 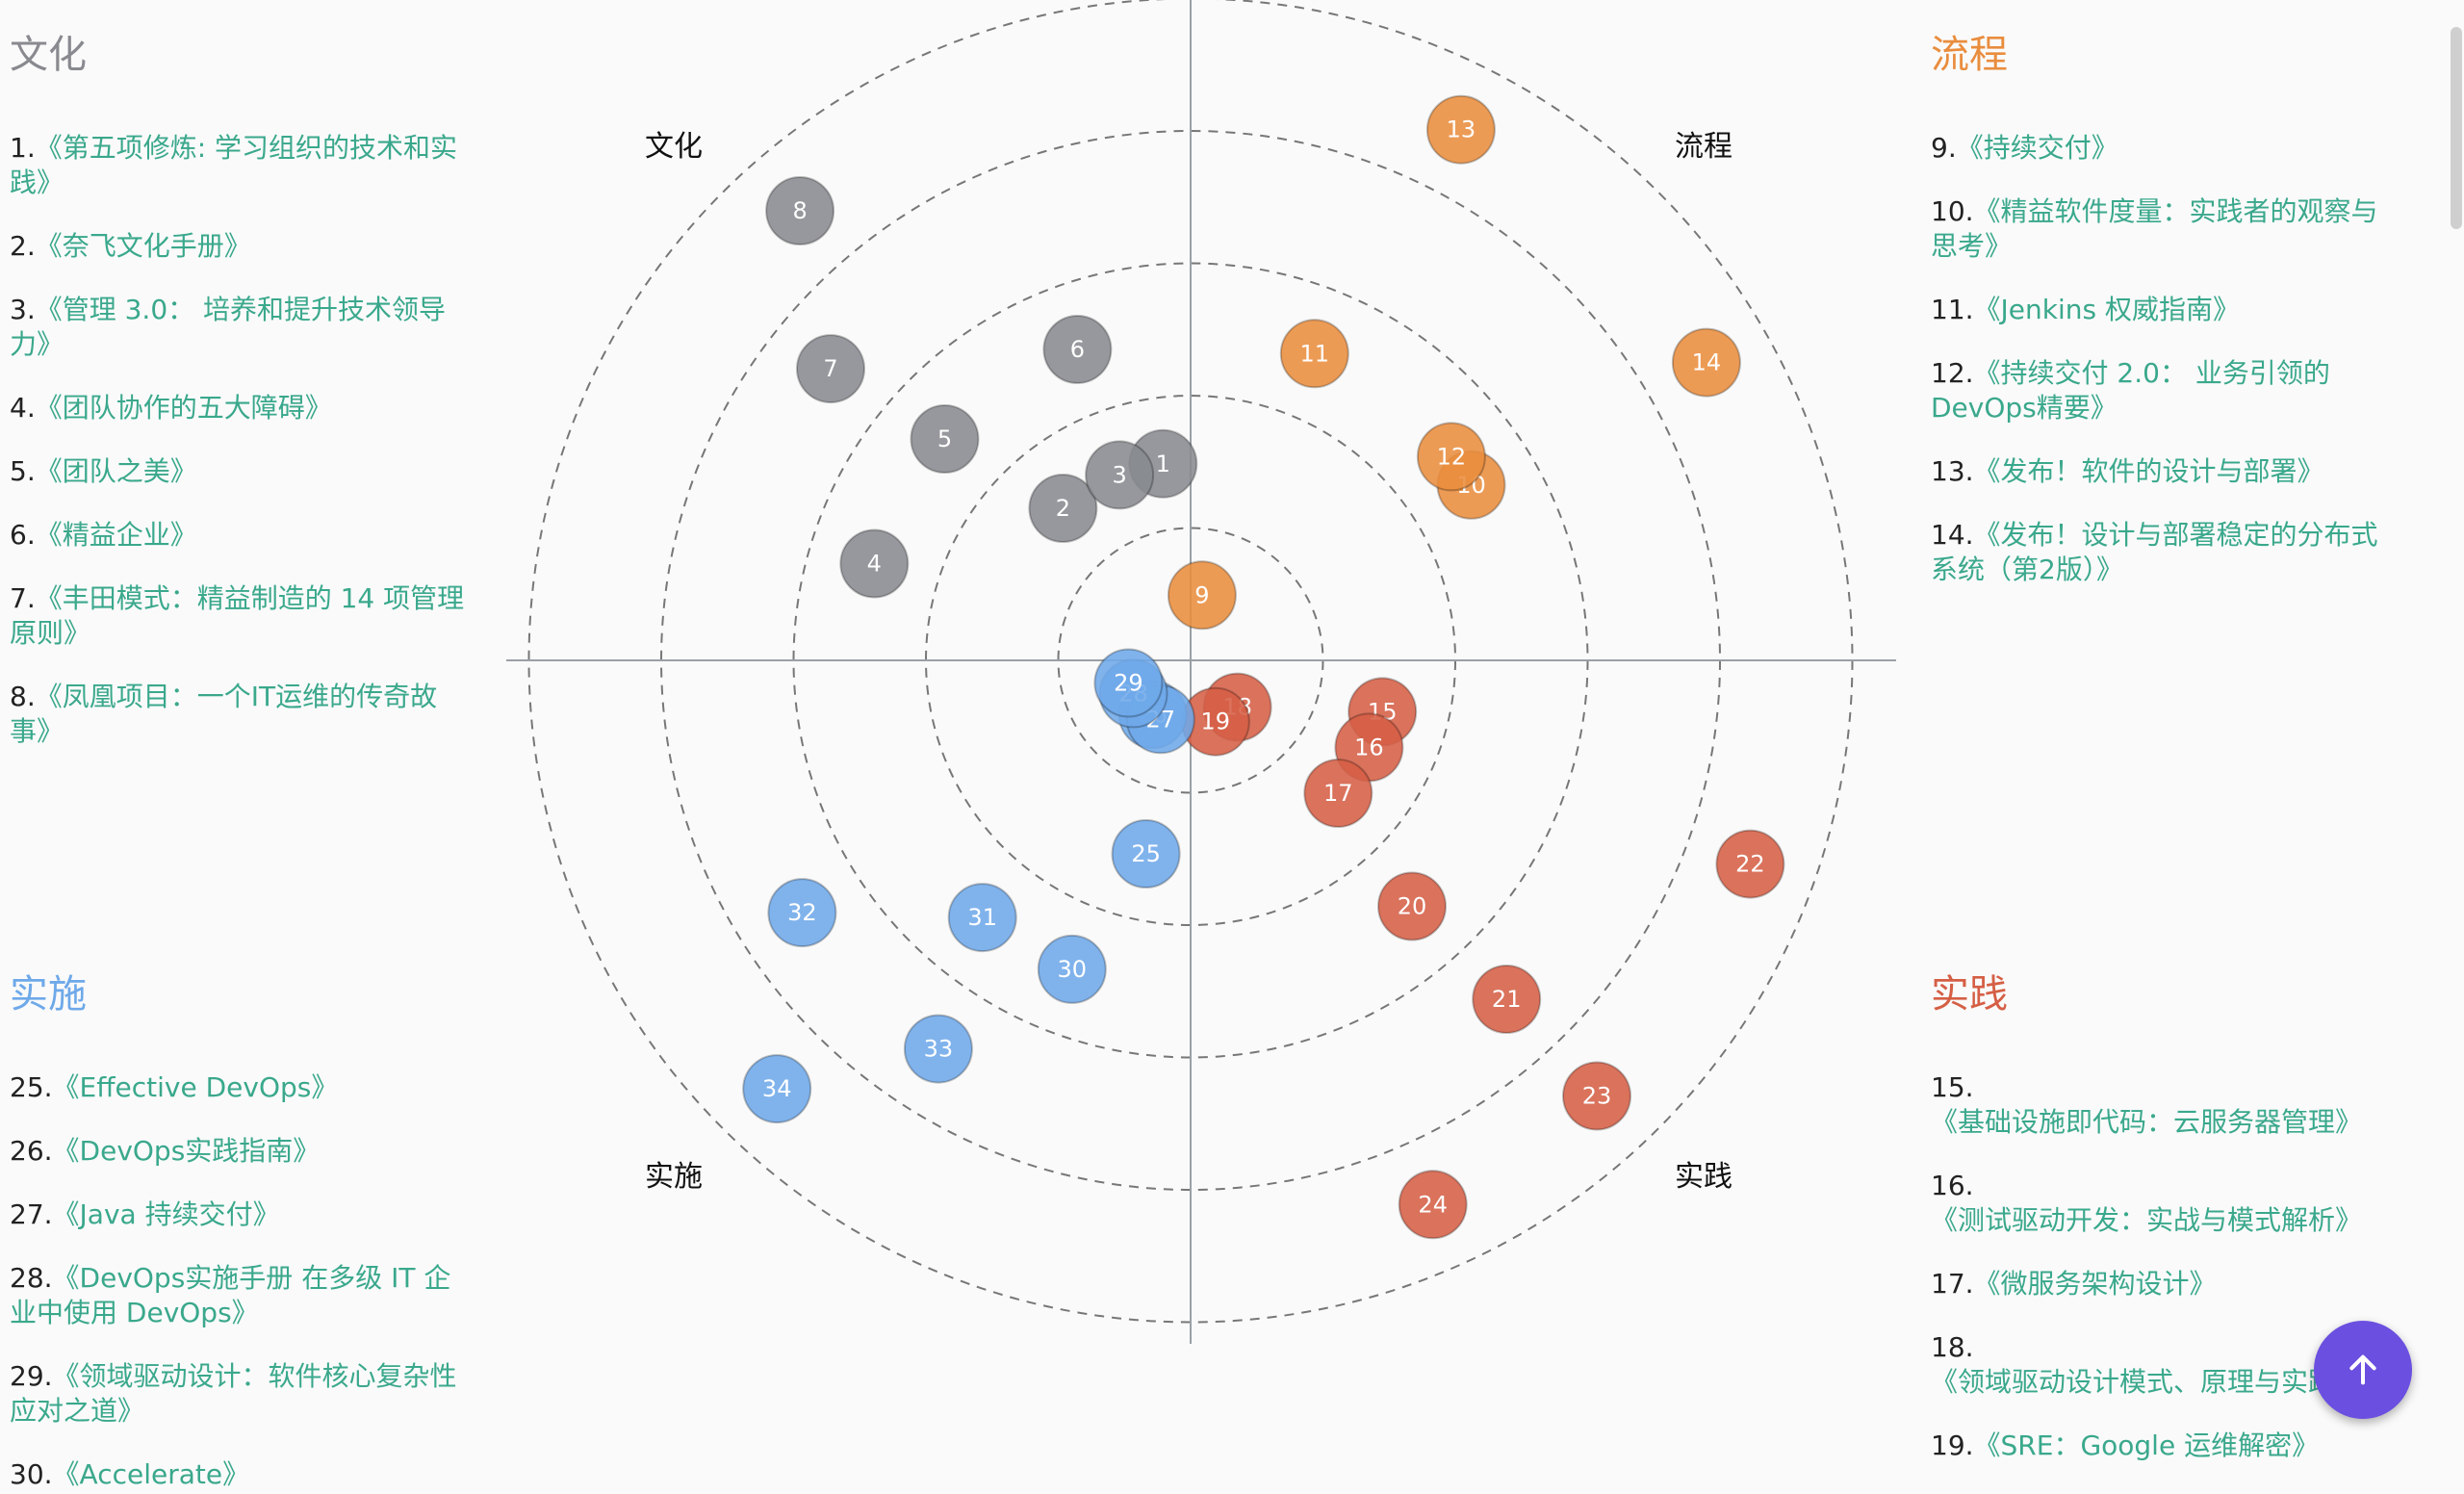 What do you see at coordinates (143, 246) in the screenshot?
I see `book-link: 《奈飞文化手册》` at bounding box center [143, 246].